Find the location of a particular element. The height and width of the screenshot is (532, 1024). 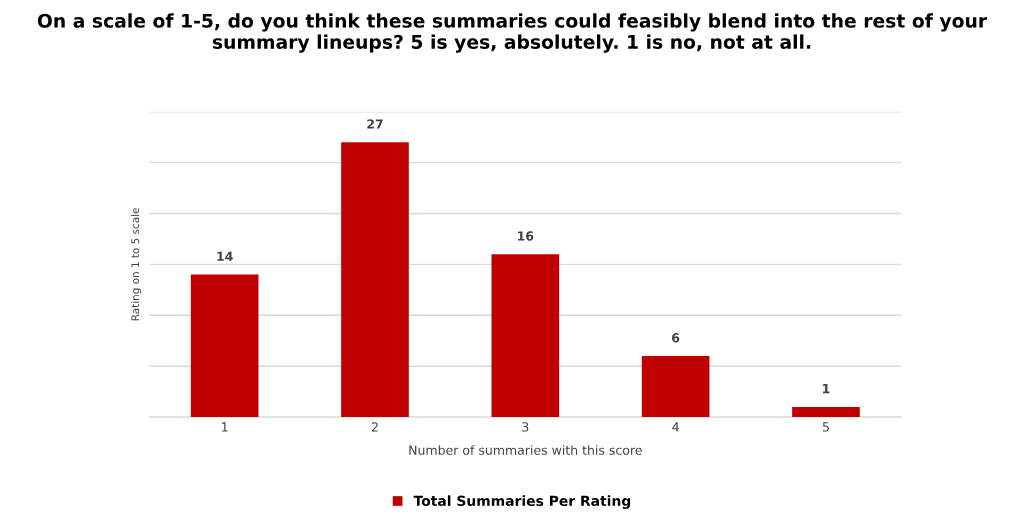

legend-label: Total Summaries Per Rating is located at coordinates (522, 502).